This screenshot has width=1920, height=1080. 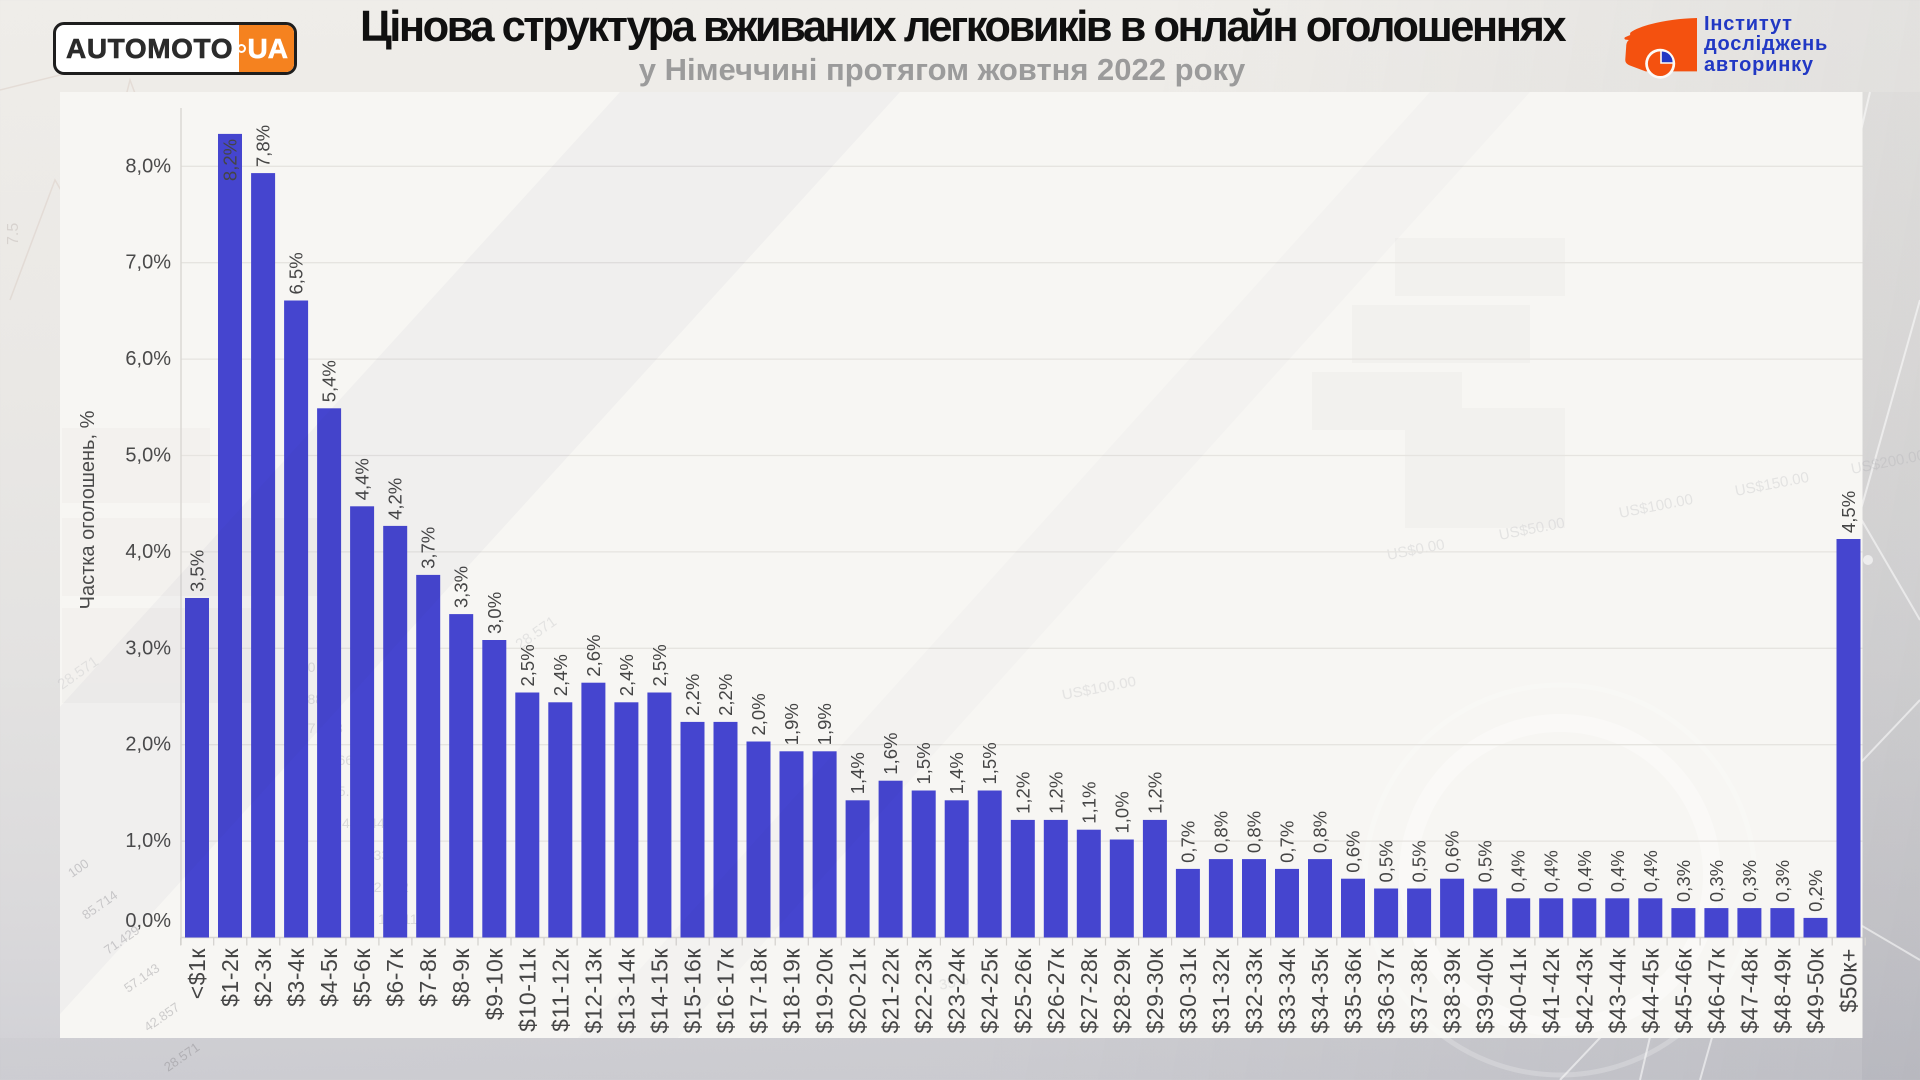 What do you see at coordinates (148, 456) in the screenshot?
I see `svg-text: 5,0%` at bounding box center [148, 456].